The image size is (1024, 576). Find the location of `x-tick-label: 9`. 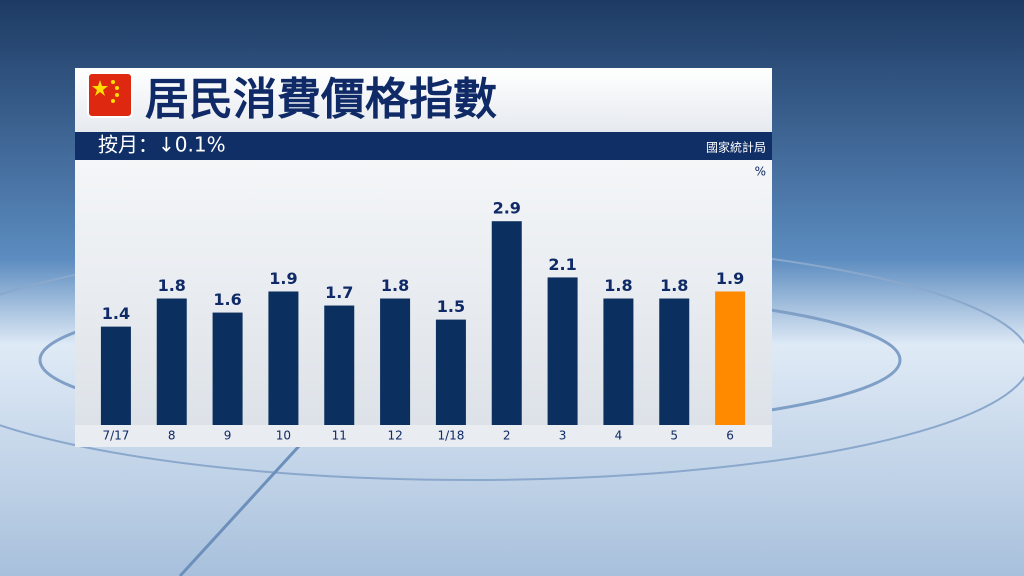

x-tick-label: 9 is located at coordinates (228, 436).